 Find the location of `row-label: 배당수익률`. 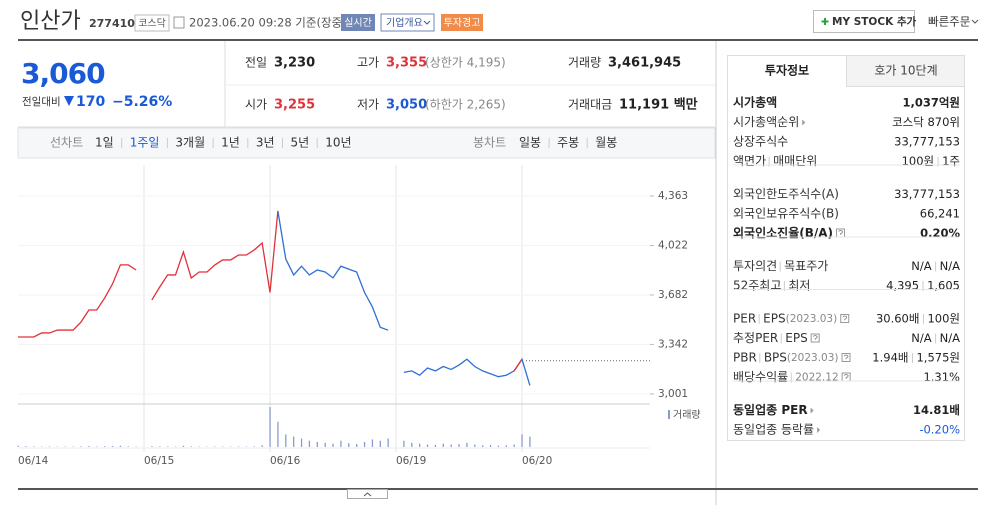

row-label: 배당수익률 is located at coordinates (760, 377).